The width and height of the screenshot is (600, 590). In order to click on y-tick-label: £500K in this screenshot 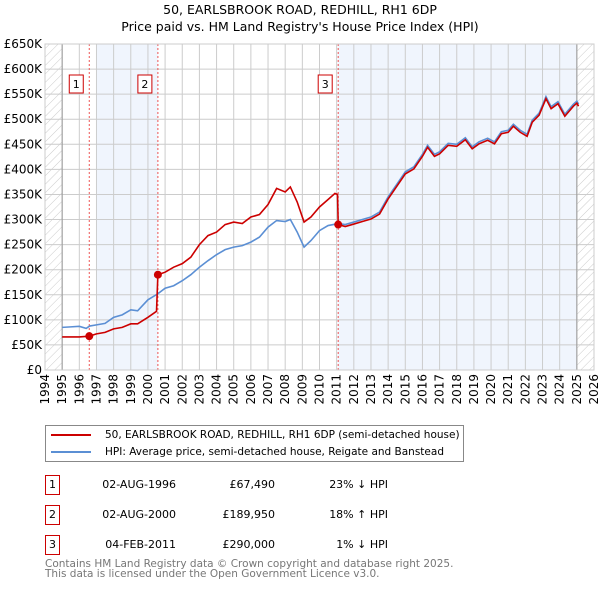, I will do `click(24, 119)`.